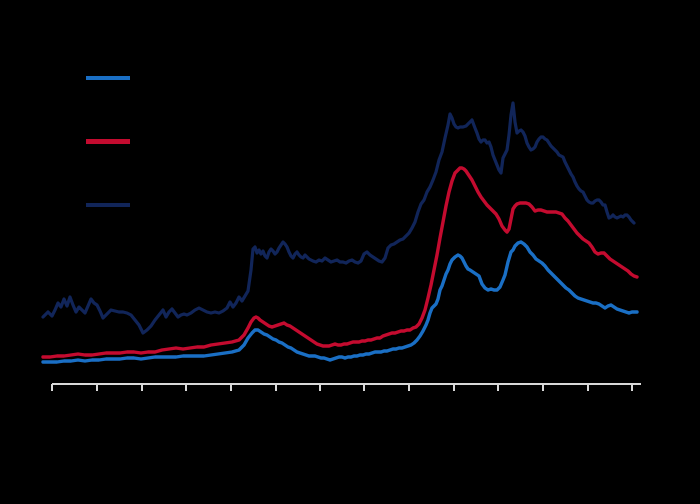 This screenshot has width=700, height=504. What do you see at coordinates (108, 205) in the screenshot?
I see `legend-swatch-series-navy` at bounding box center [108, 205].